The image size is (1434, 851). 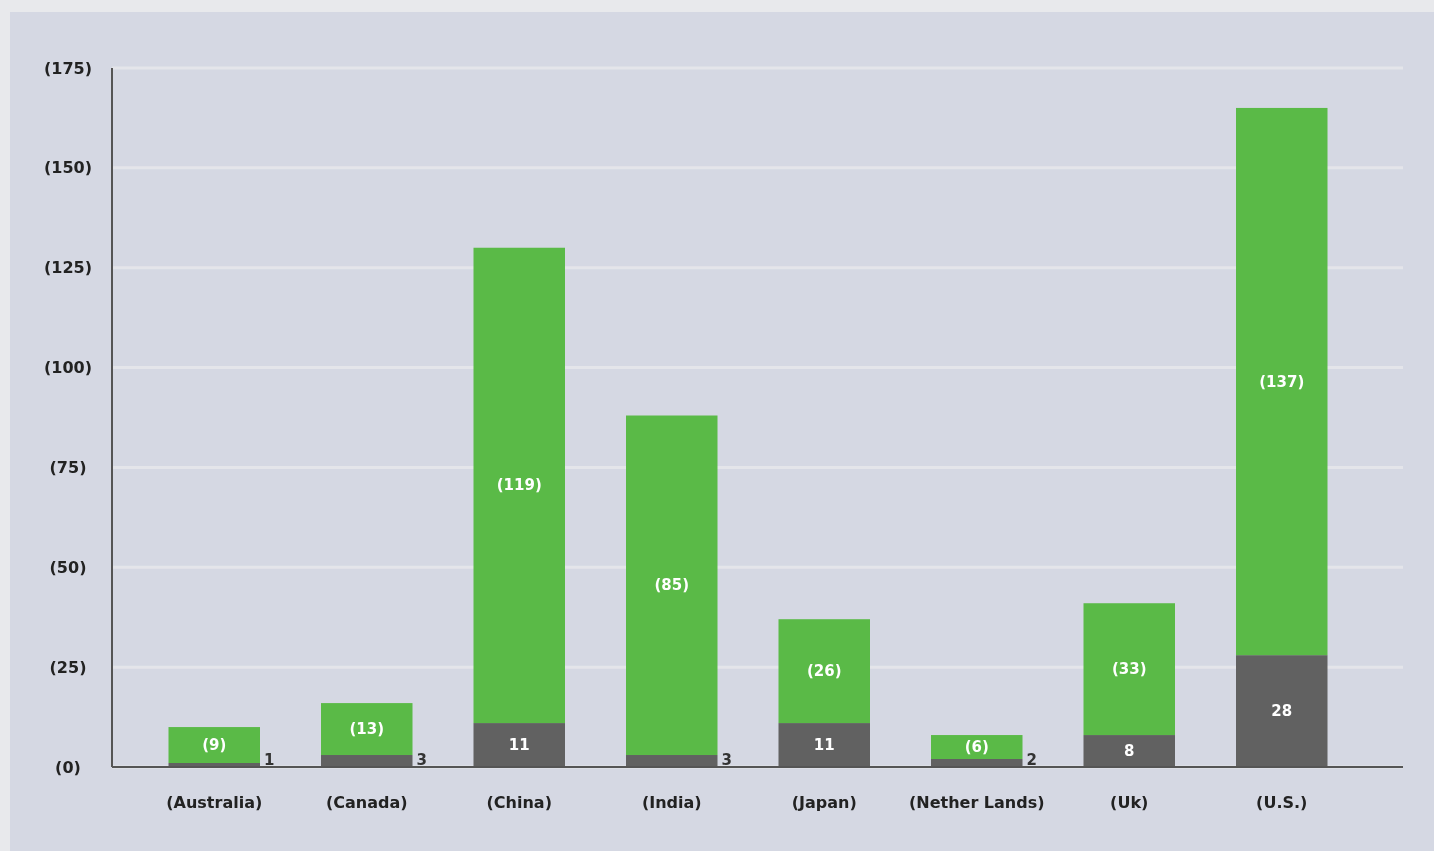 I want to click on data-label: 28, so click(x=1282, y=711).